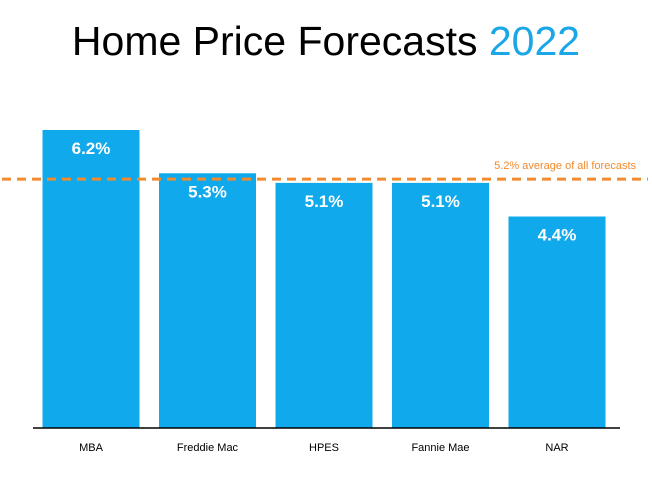  I want to click on category-label: NAR, so click(556, 448).